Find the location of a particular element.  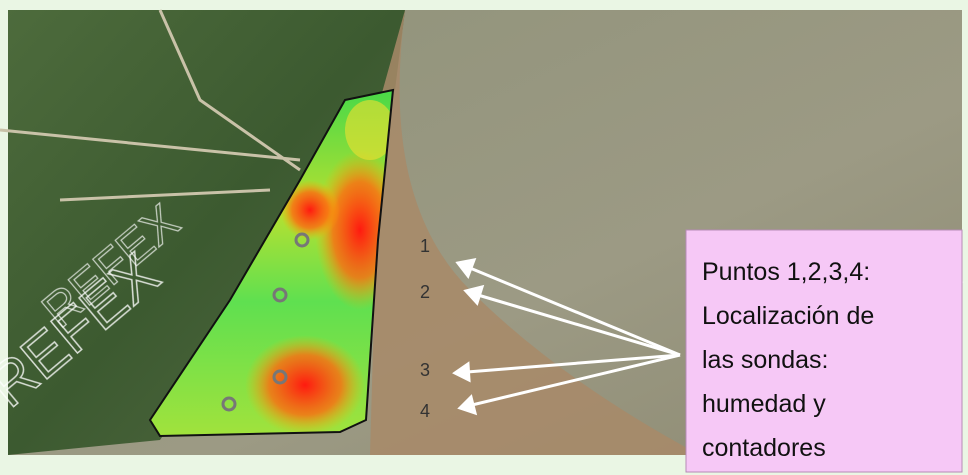

point-label: 1 is located at coordinates (425, 246).